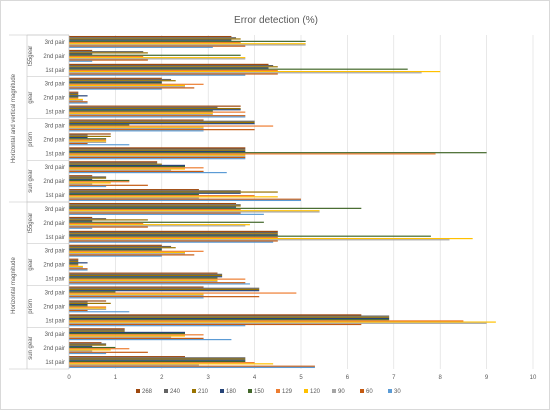 The image size is (550, 411). Describe the element at coordinates (348, 378) in the screenshot. I see `x-tick-label: 6` at that location.